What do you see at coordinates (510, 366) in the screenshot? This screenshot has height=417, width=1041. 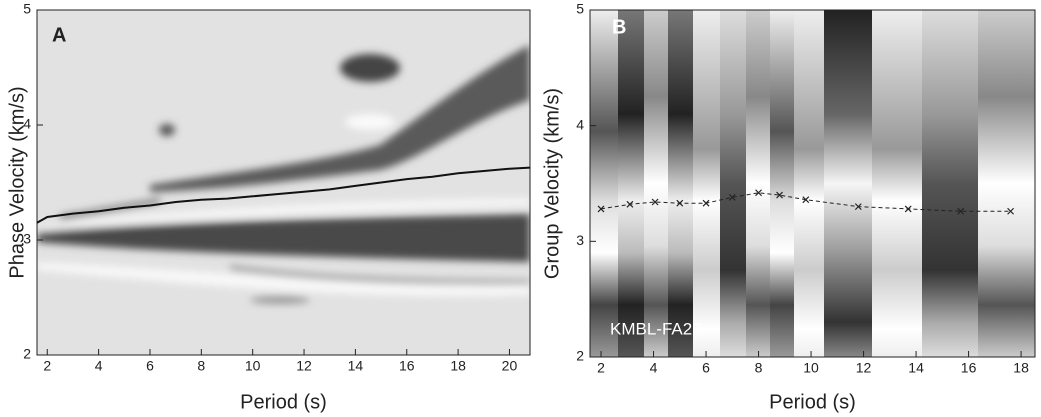 I see `x-tick-label: 20` at bounding box center [510, 366].